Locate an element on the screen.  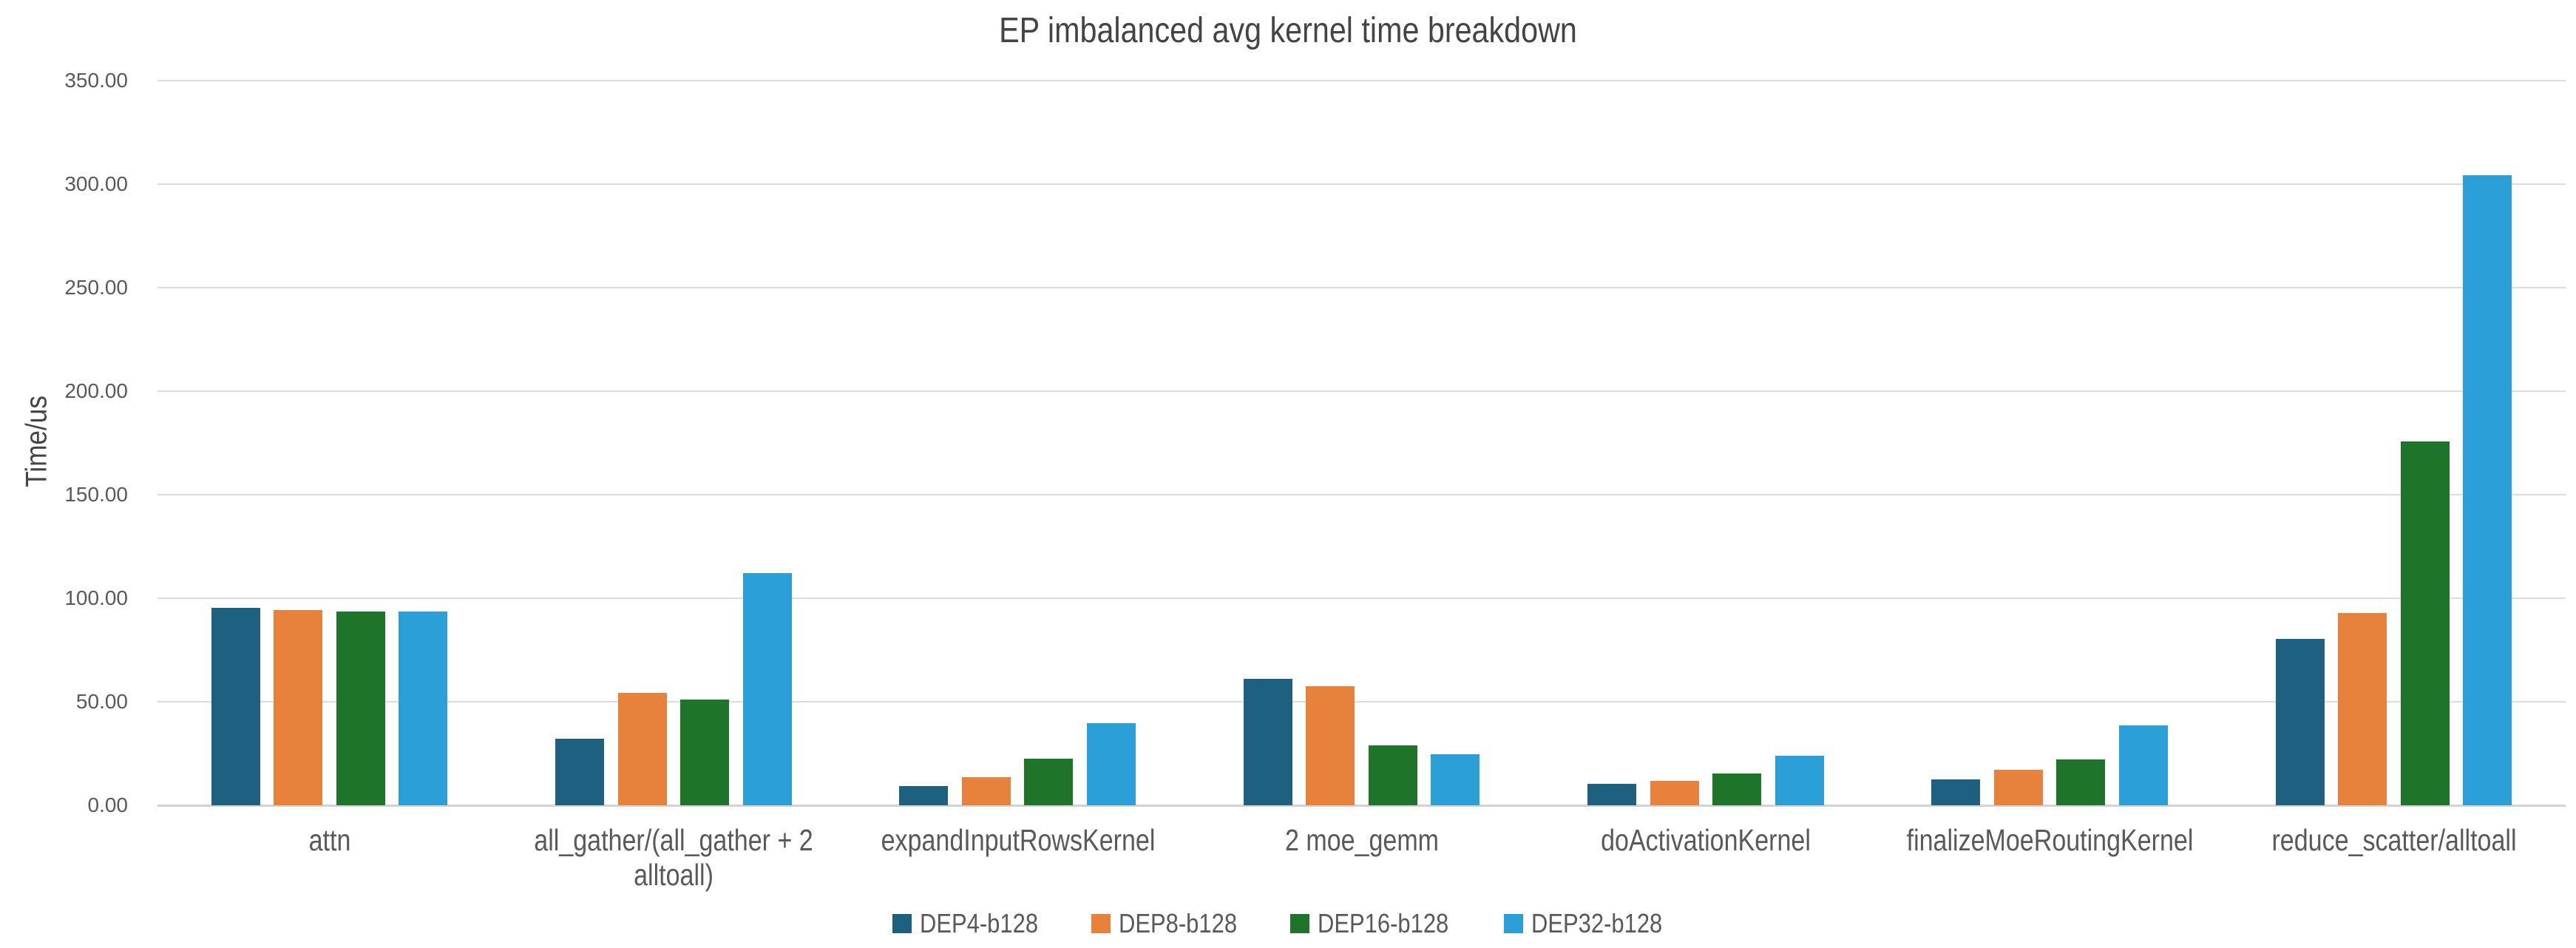
bar-DEP32-b128-expandinputrowskernel is located at coordinates (1111, 764).